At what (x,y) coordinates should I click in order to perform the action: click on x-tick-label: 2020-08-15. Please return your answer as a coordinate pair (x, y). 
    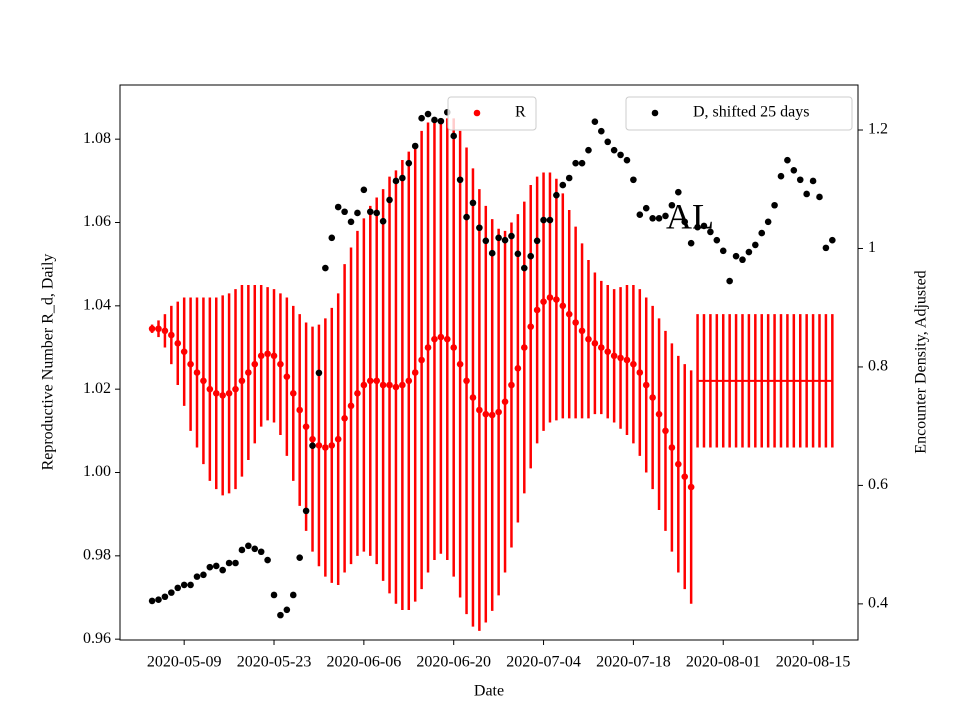
    Looking at the image, I should click on (813, 662).